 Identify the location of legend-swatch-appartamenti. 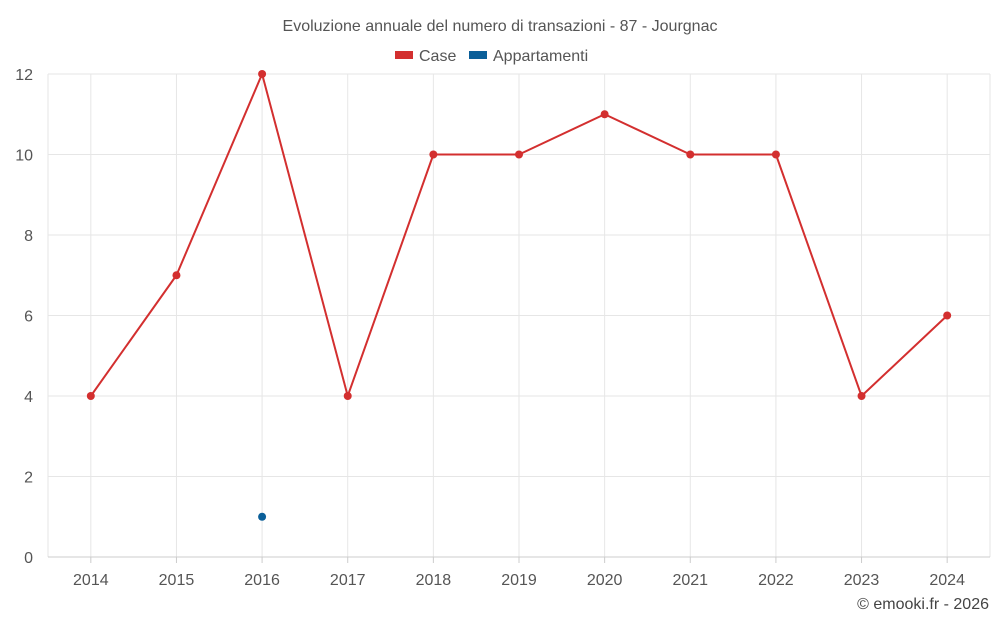
(478, 55).